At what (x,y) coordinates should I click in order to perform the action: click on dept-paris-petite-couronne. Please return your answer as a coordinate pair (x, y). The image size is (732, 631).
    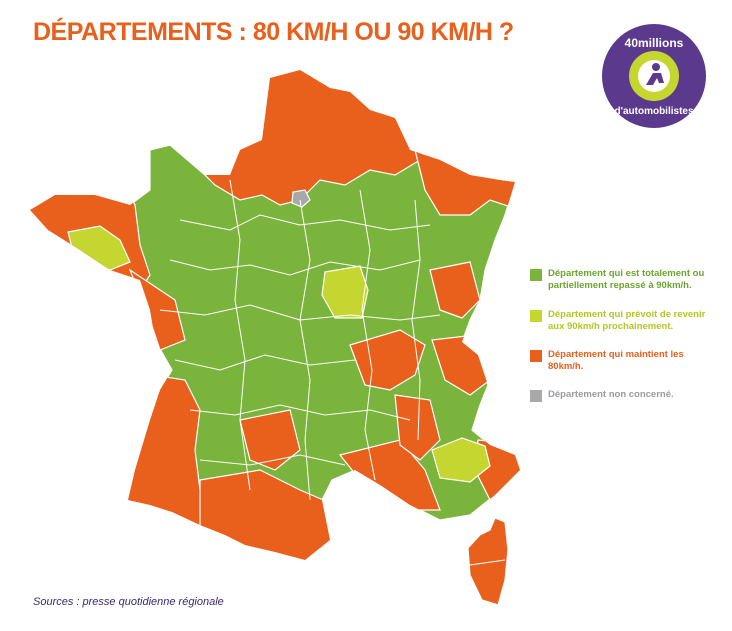
    Looking at the image, I should click on (301, 198).